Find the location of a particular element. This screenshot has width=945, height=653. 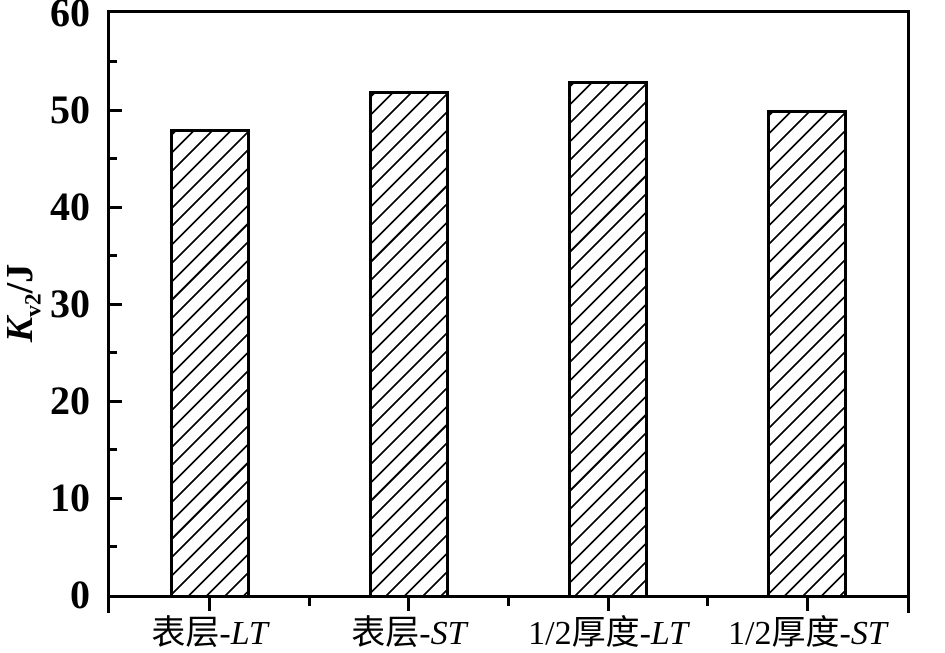

x-tick-label: 表层-LT is located at coordinates (209, 633).